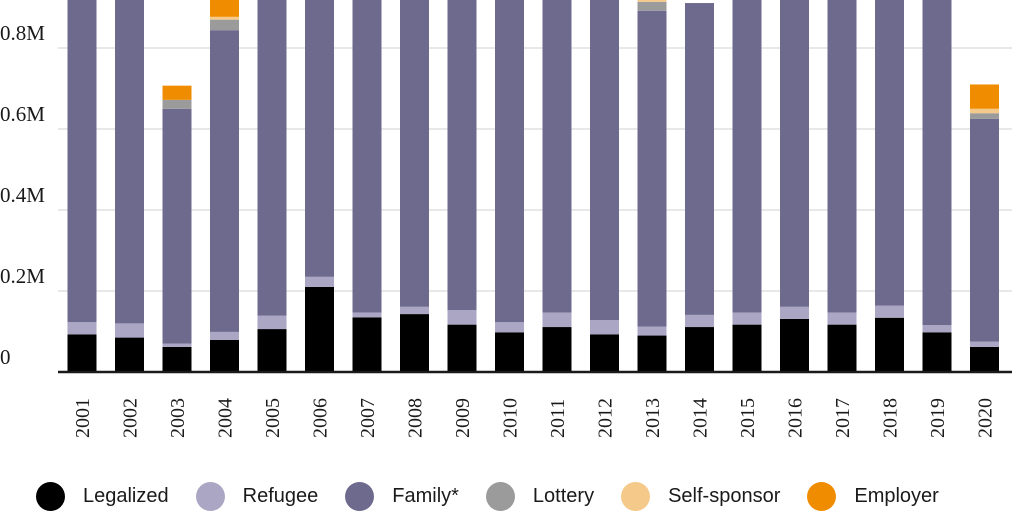  Describe the element at coordinates (748, 418) in the screenshot. I see `x-tick-label: 2015` at that location.